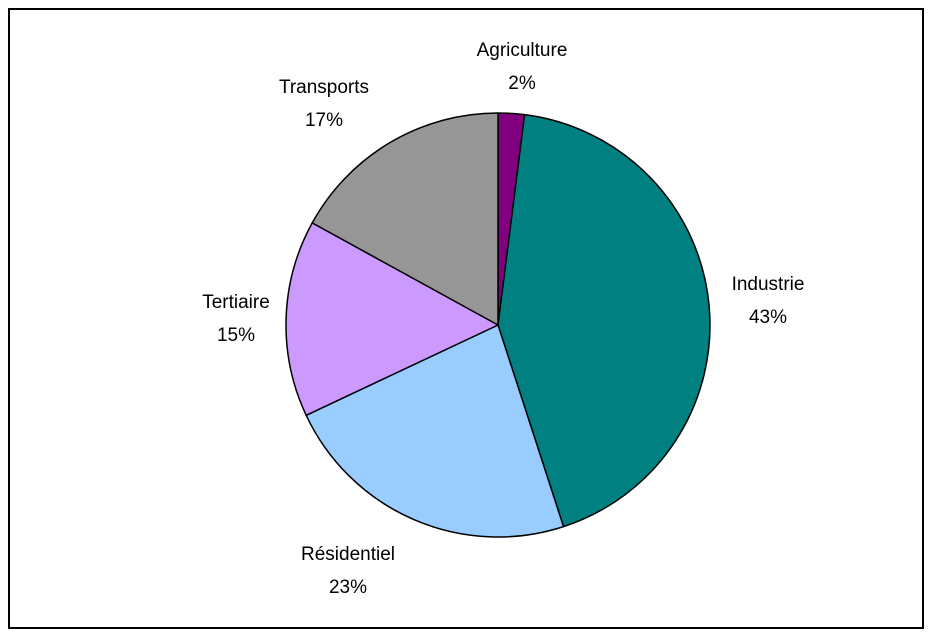 The width and height of the screenshot is (933, 637). Describe the element at coordinates (348, 571) in the screenshot. I see `slice-label-residentiel: Résidentiel 23%` at that location.